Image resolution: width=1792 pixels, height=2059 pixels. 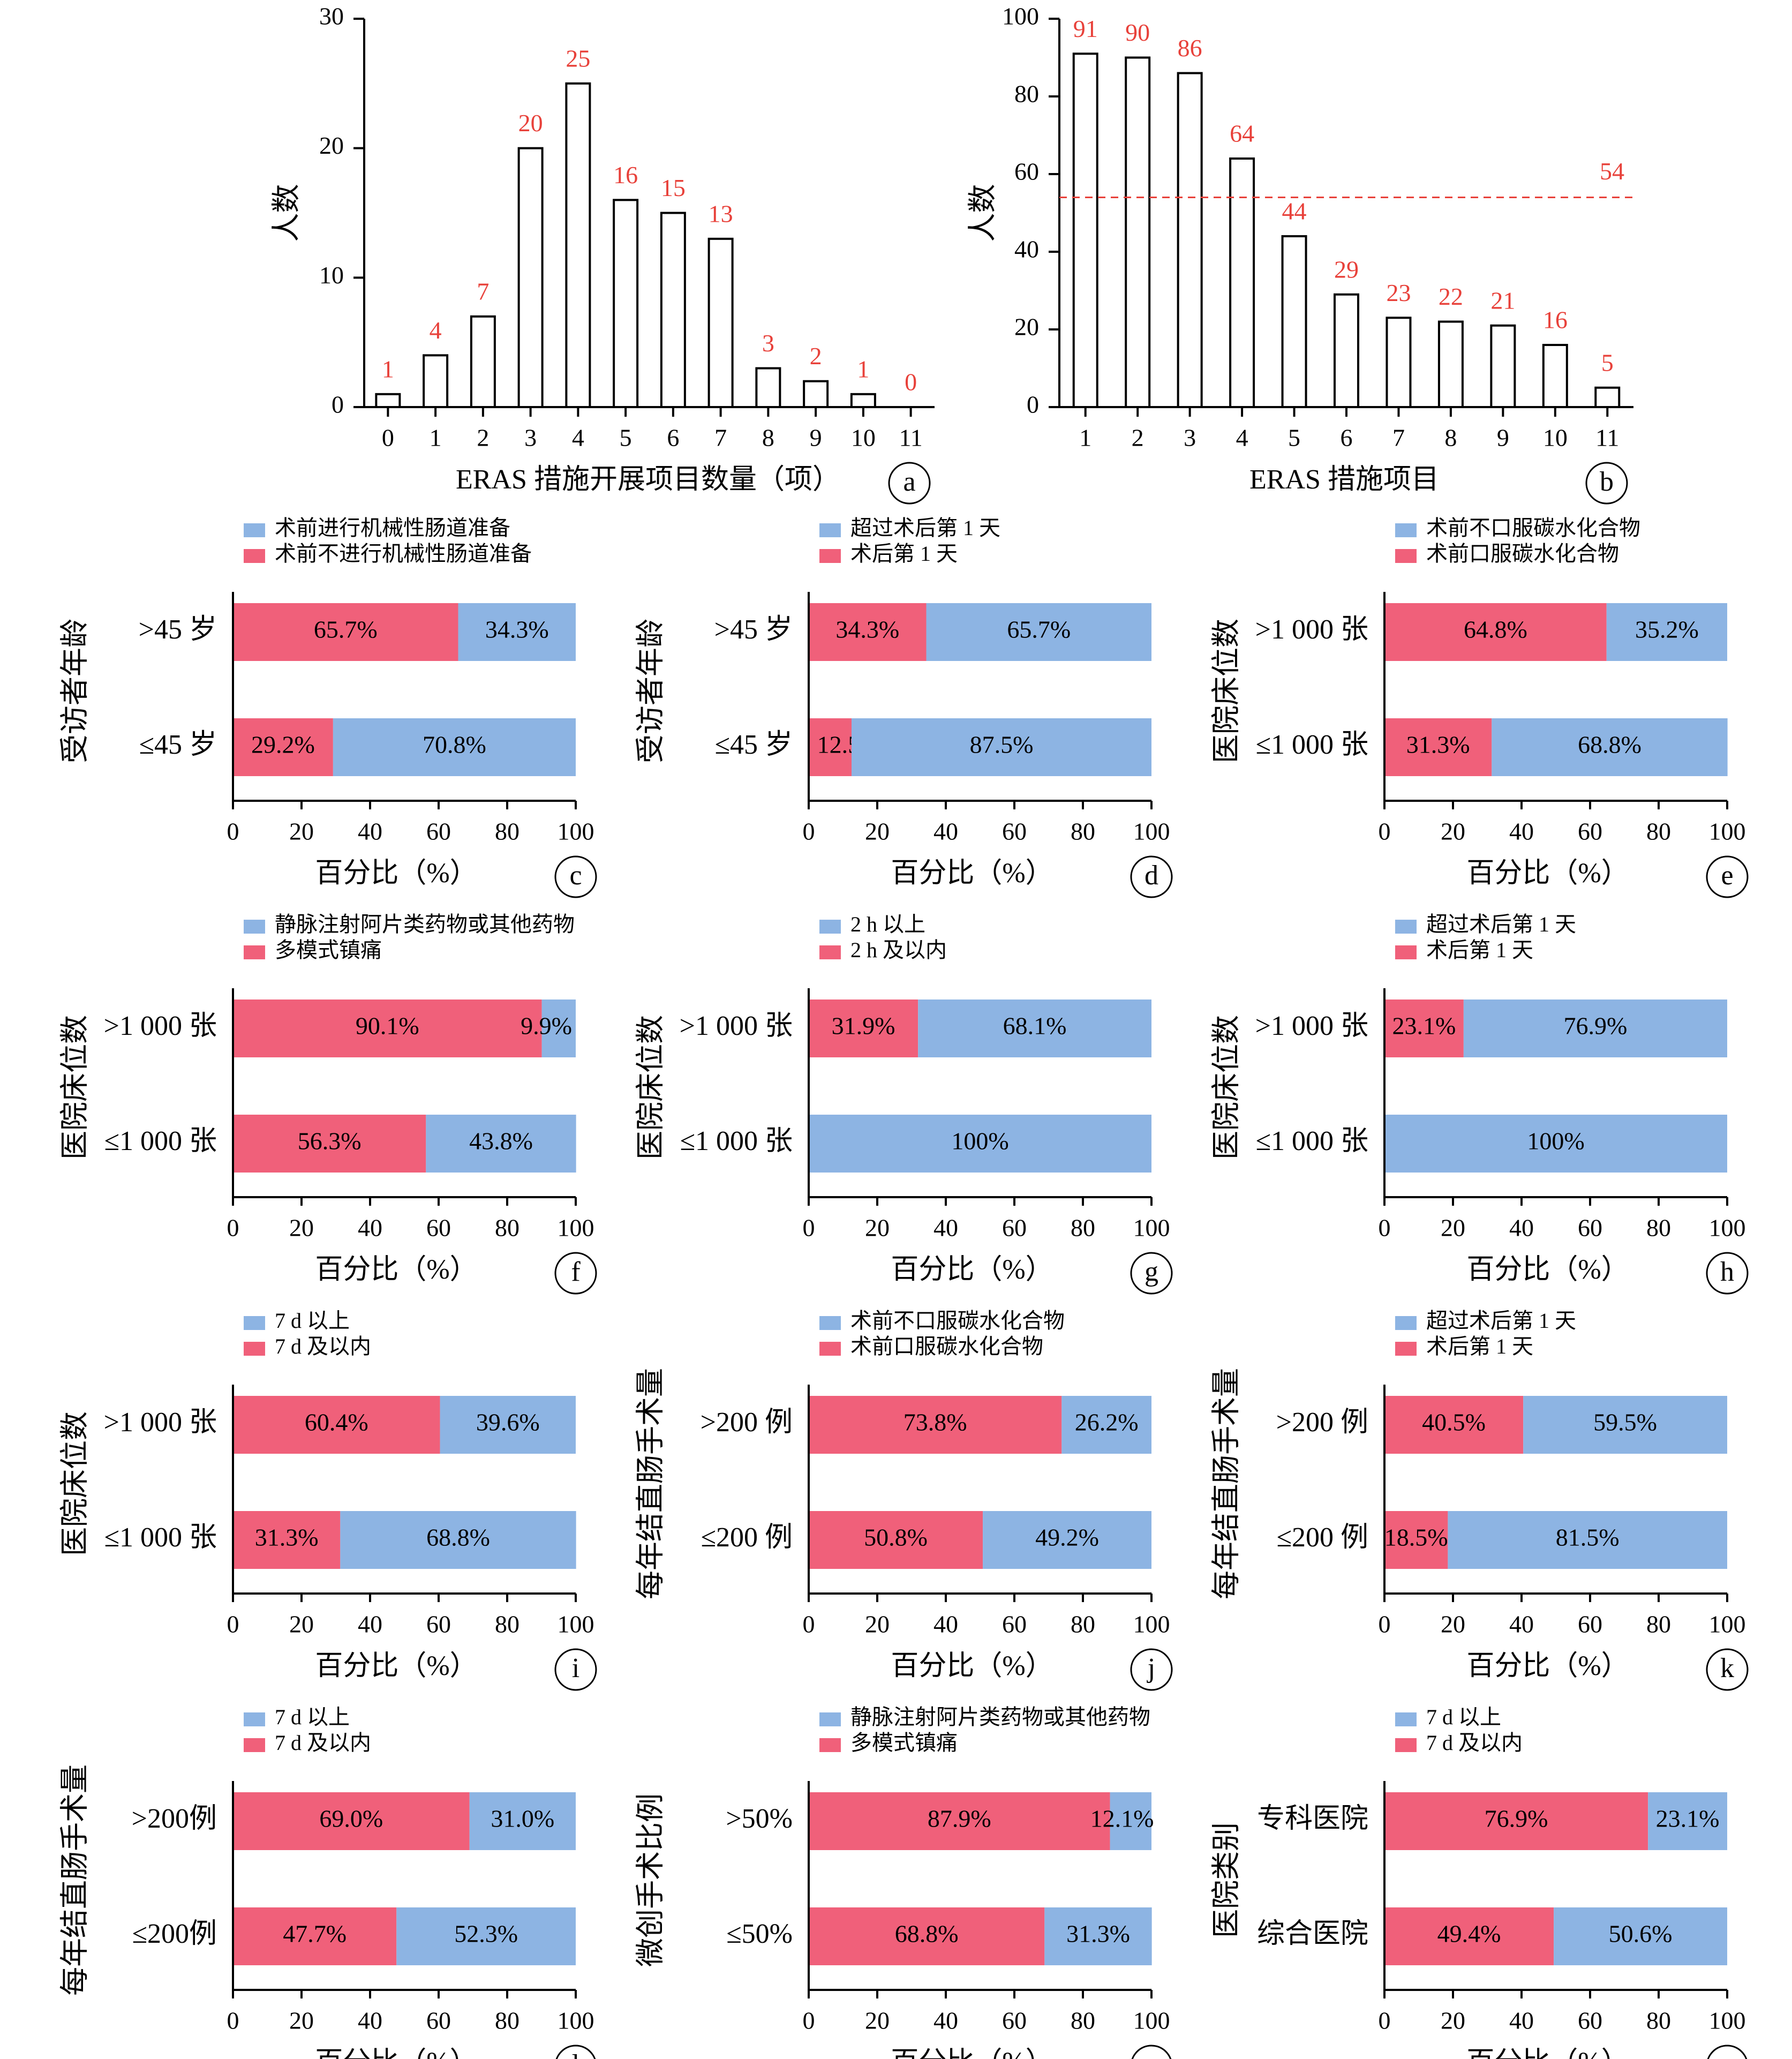 What do you see at coordinates (910, 438) in the screenshot?
I see `x-tick-label: 11` at bounding box center [910, 438].